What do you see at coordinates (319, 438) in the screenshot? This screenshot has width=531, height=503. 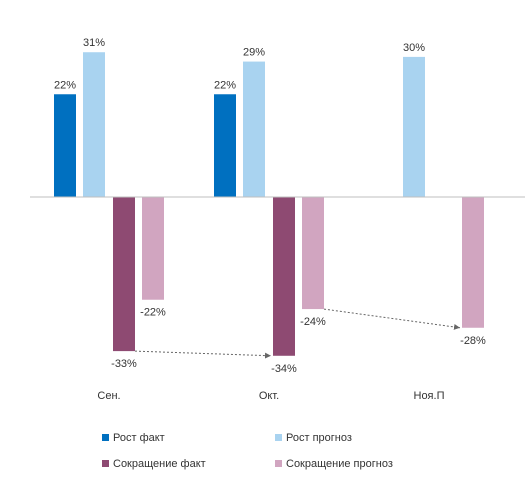 I see `legend-label: Рост прогноз` at bounding box center [319, 438].